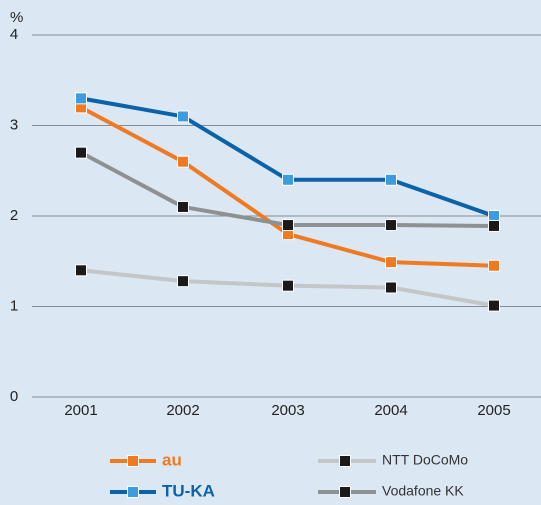 The image size is (541, 505). I want to click on y-tick-label: 2, so click(14, 215).